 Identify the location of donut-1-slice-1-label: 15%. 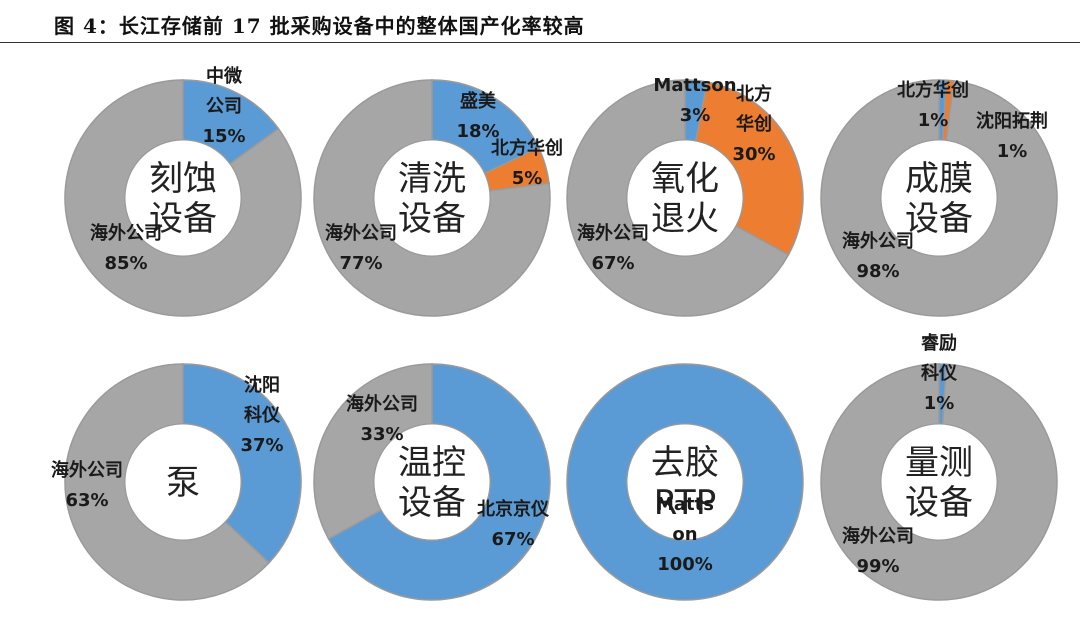
(223, 136).